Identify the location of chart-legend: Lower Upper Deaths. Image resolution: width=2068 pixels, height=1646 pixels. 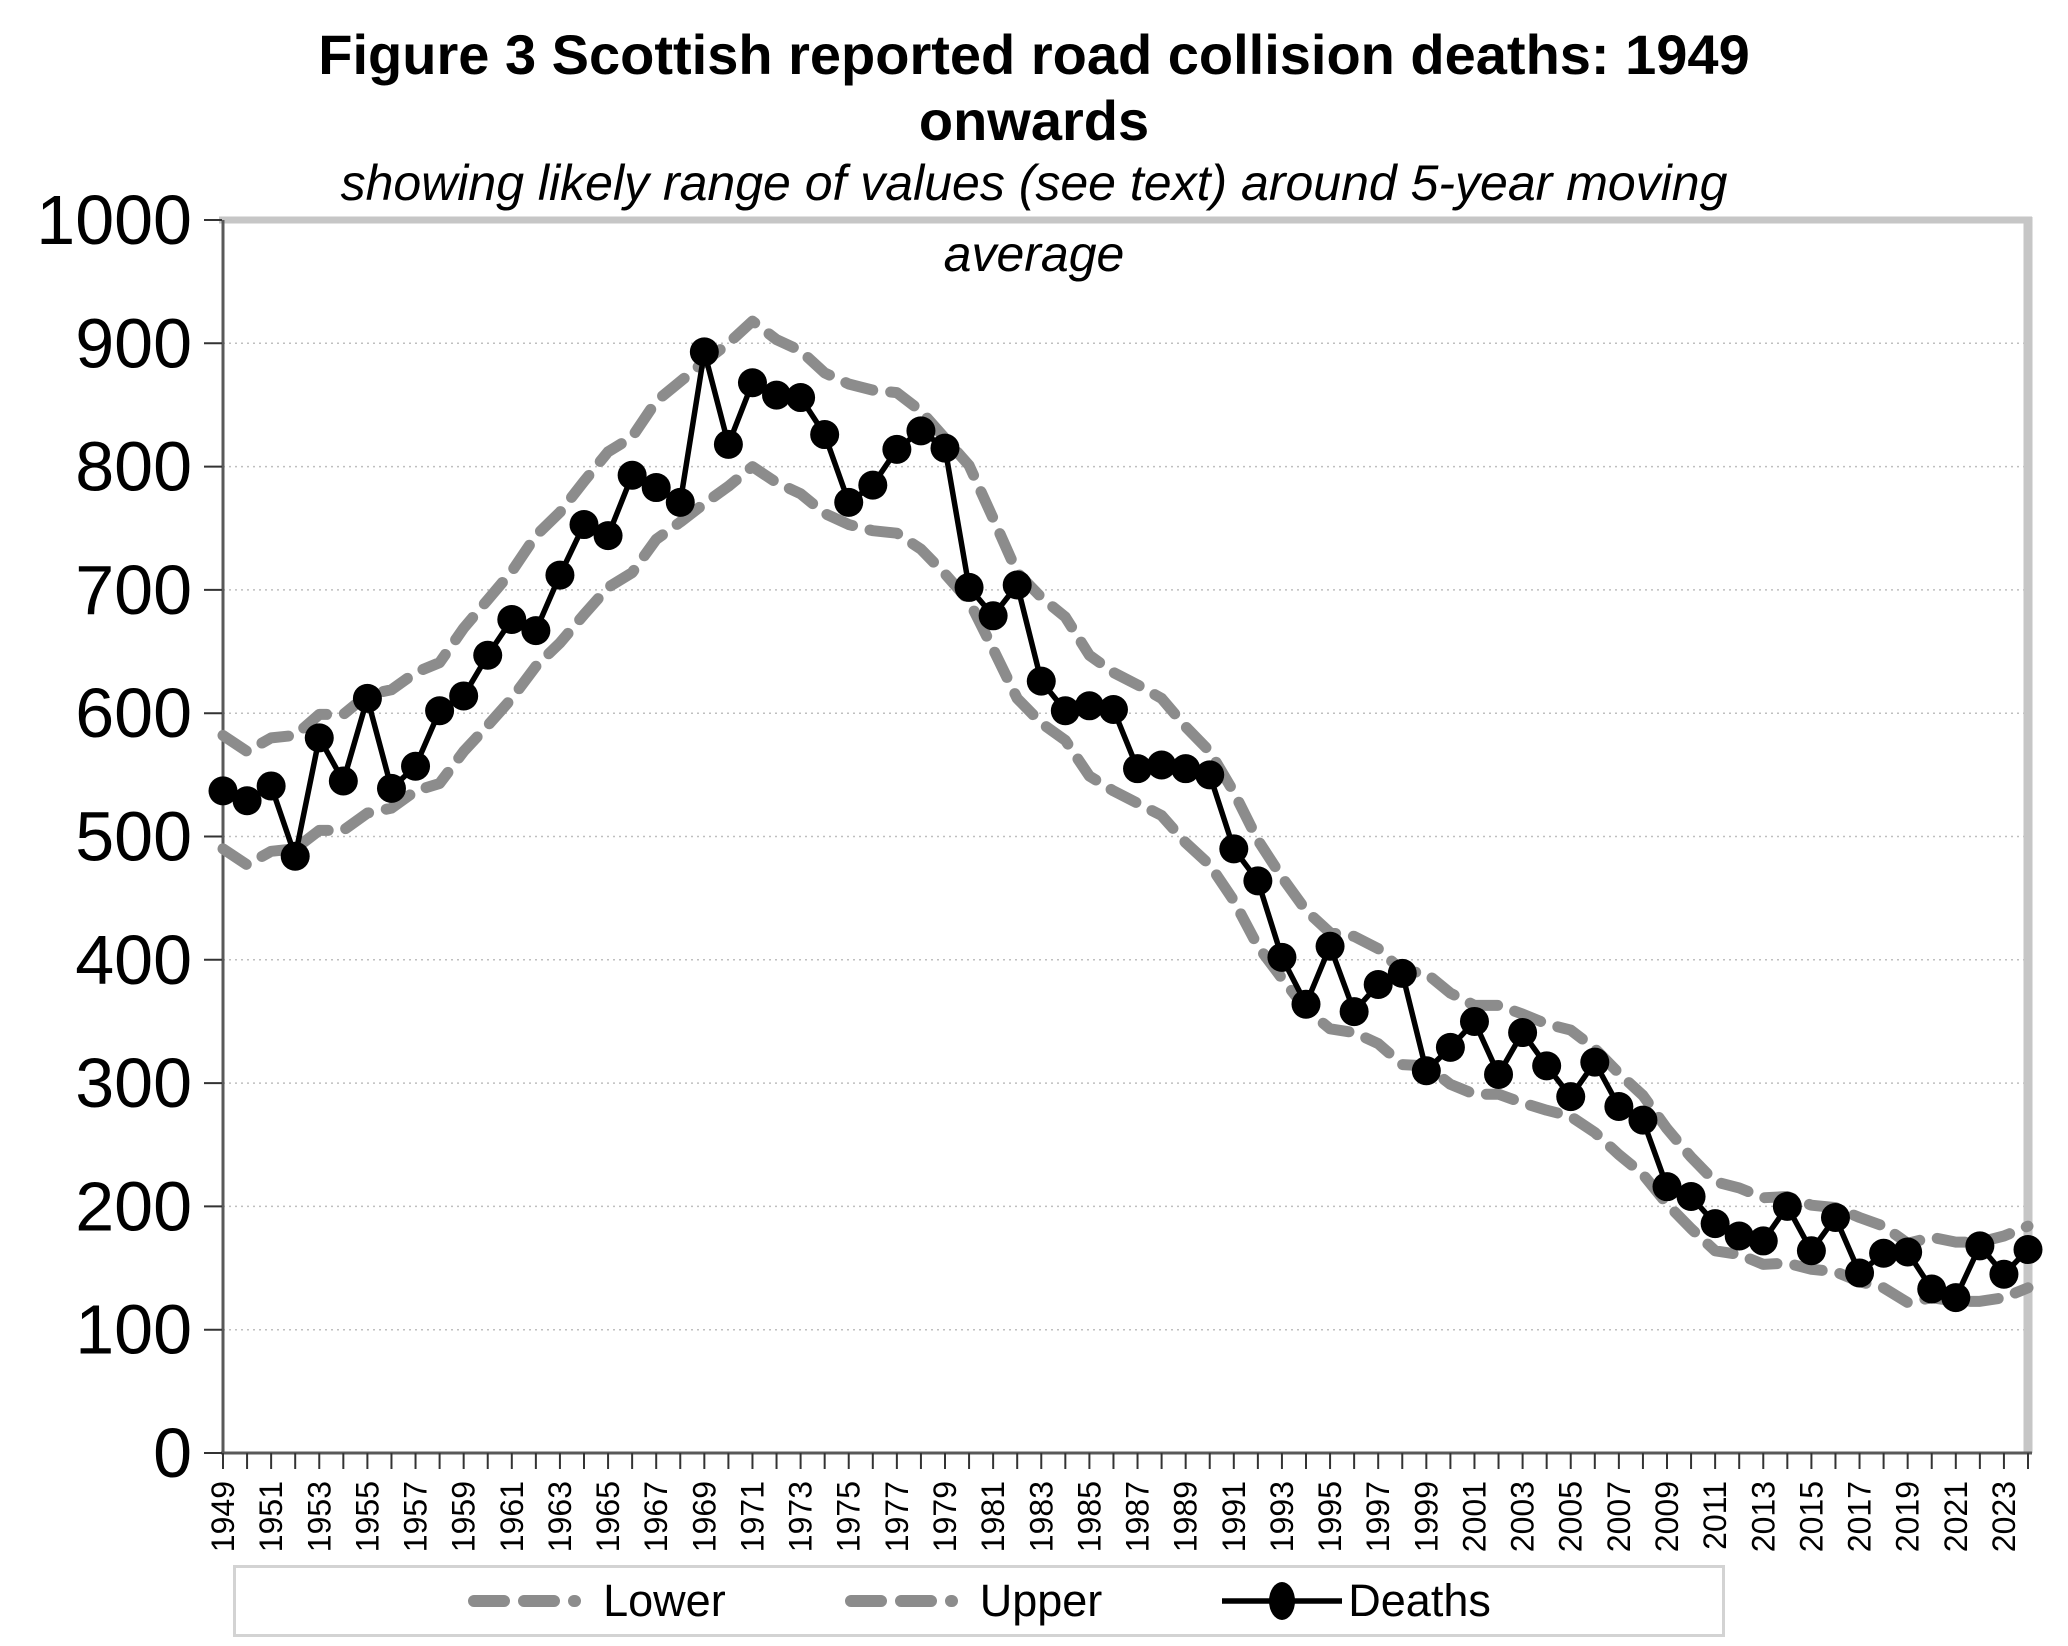
(979, 1601).